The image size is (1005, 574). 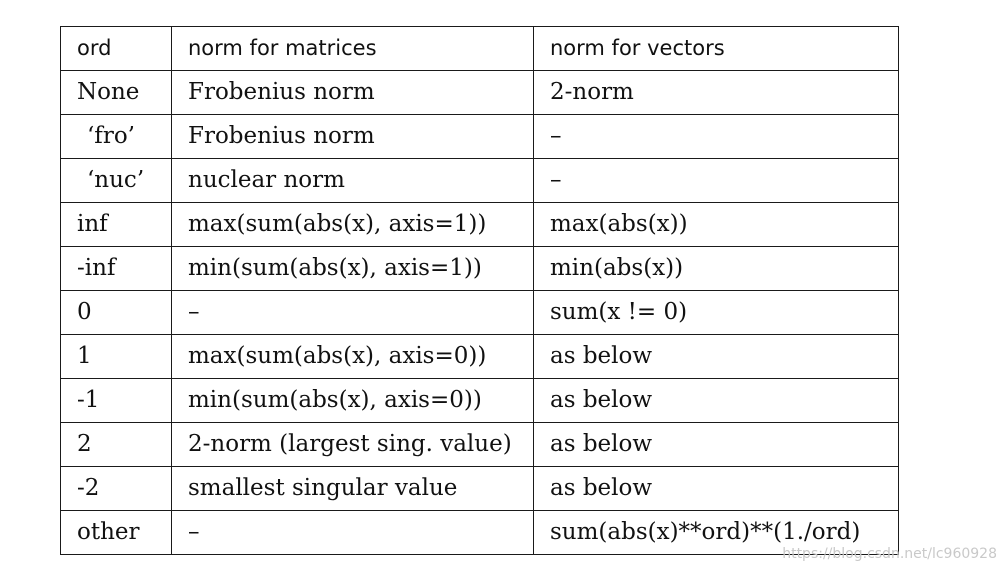 What do you see at coordinates (116, 444) in the screenshot?
I see `ord-cell: 2` at bounding box center [116, 444].